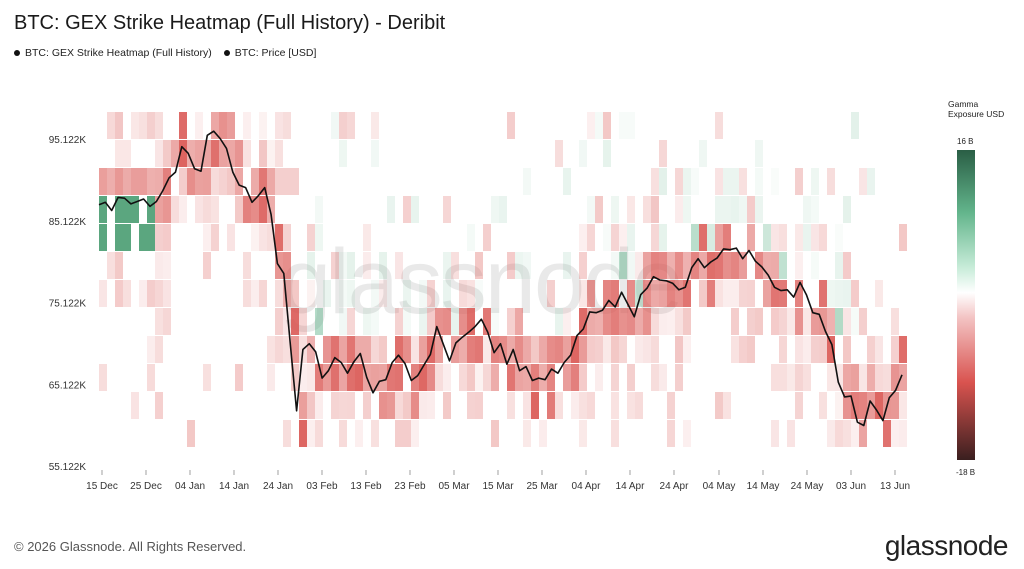 The height and width of the screenshot is (569, 1024). I want to click on glassnode-logo: glassnode, so click(946, 545).